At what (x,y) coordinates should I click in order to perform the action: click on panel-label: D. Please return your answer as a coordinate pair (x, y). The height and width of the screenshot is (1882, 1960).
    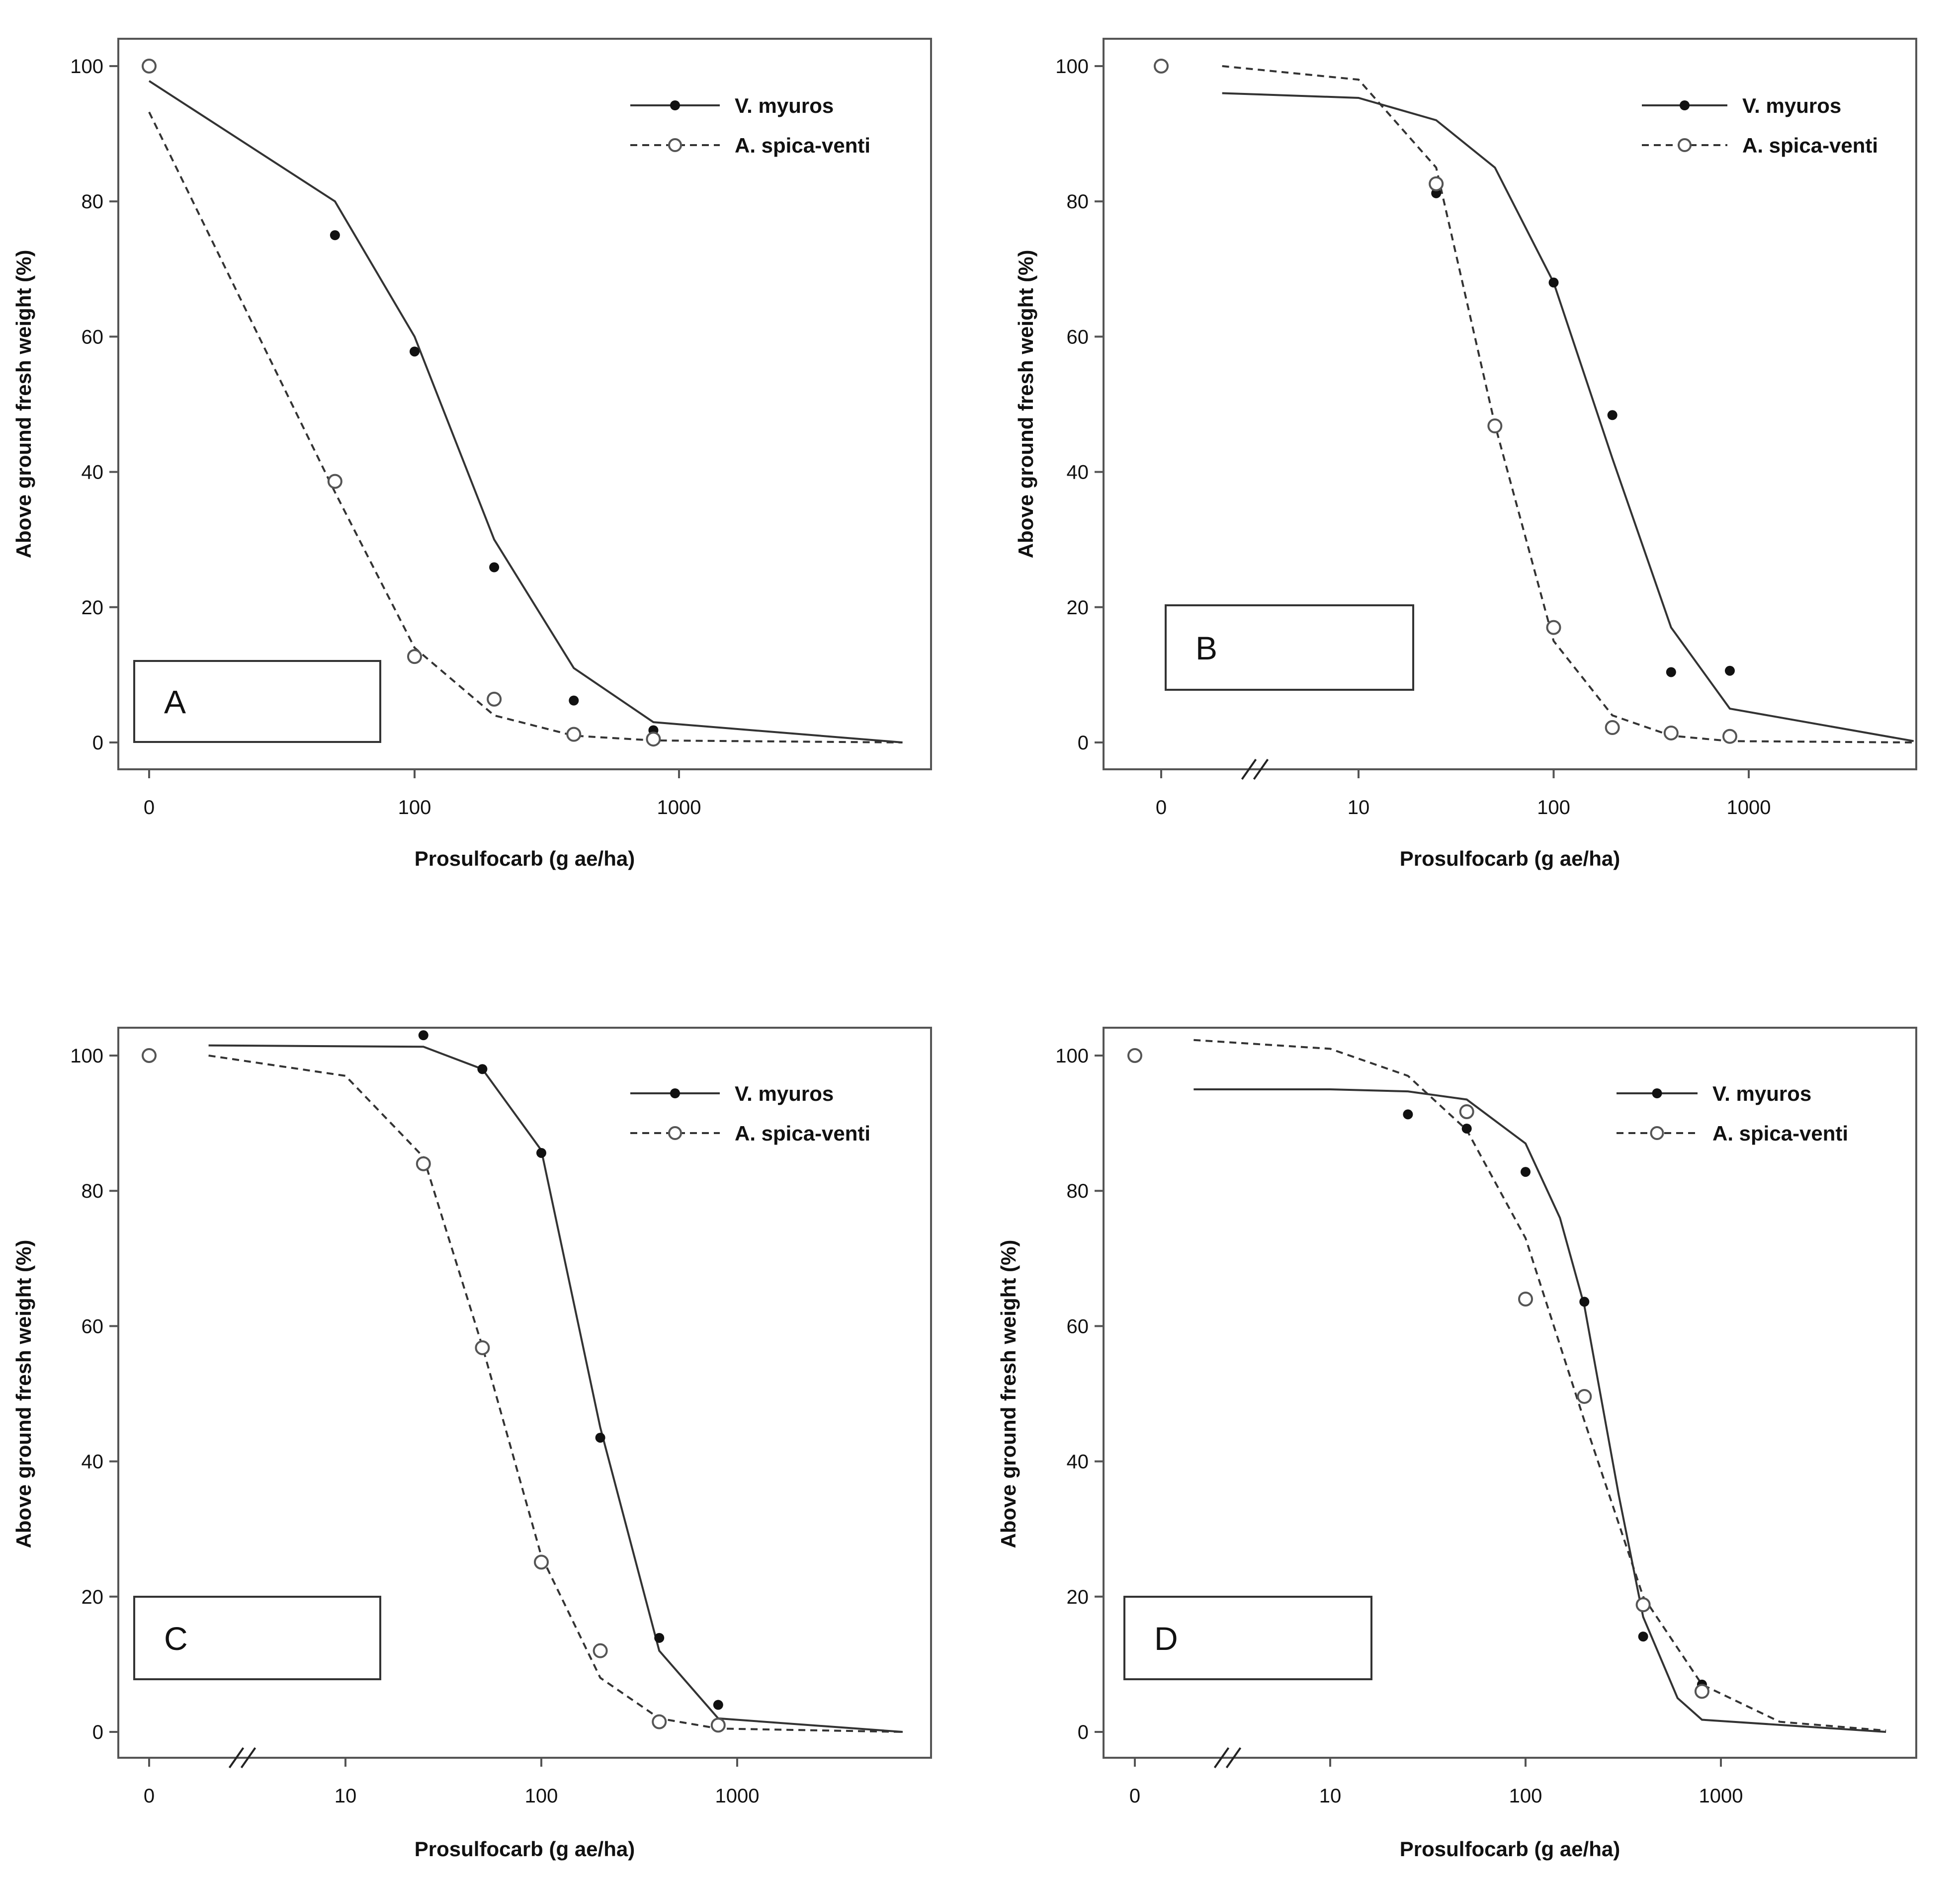
    Looking at the image, I should click on (1166, 1638).